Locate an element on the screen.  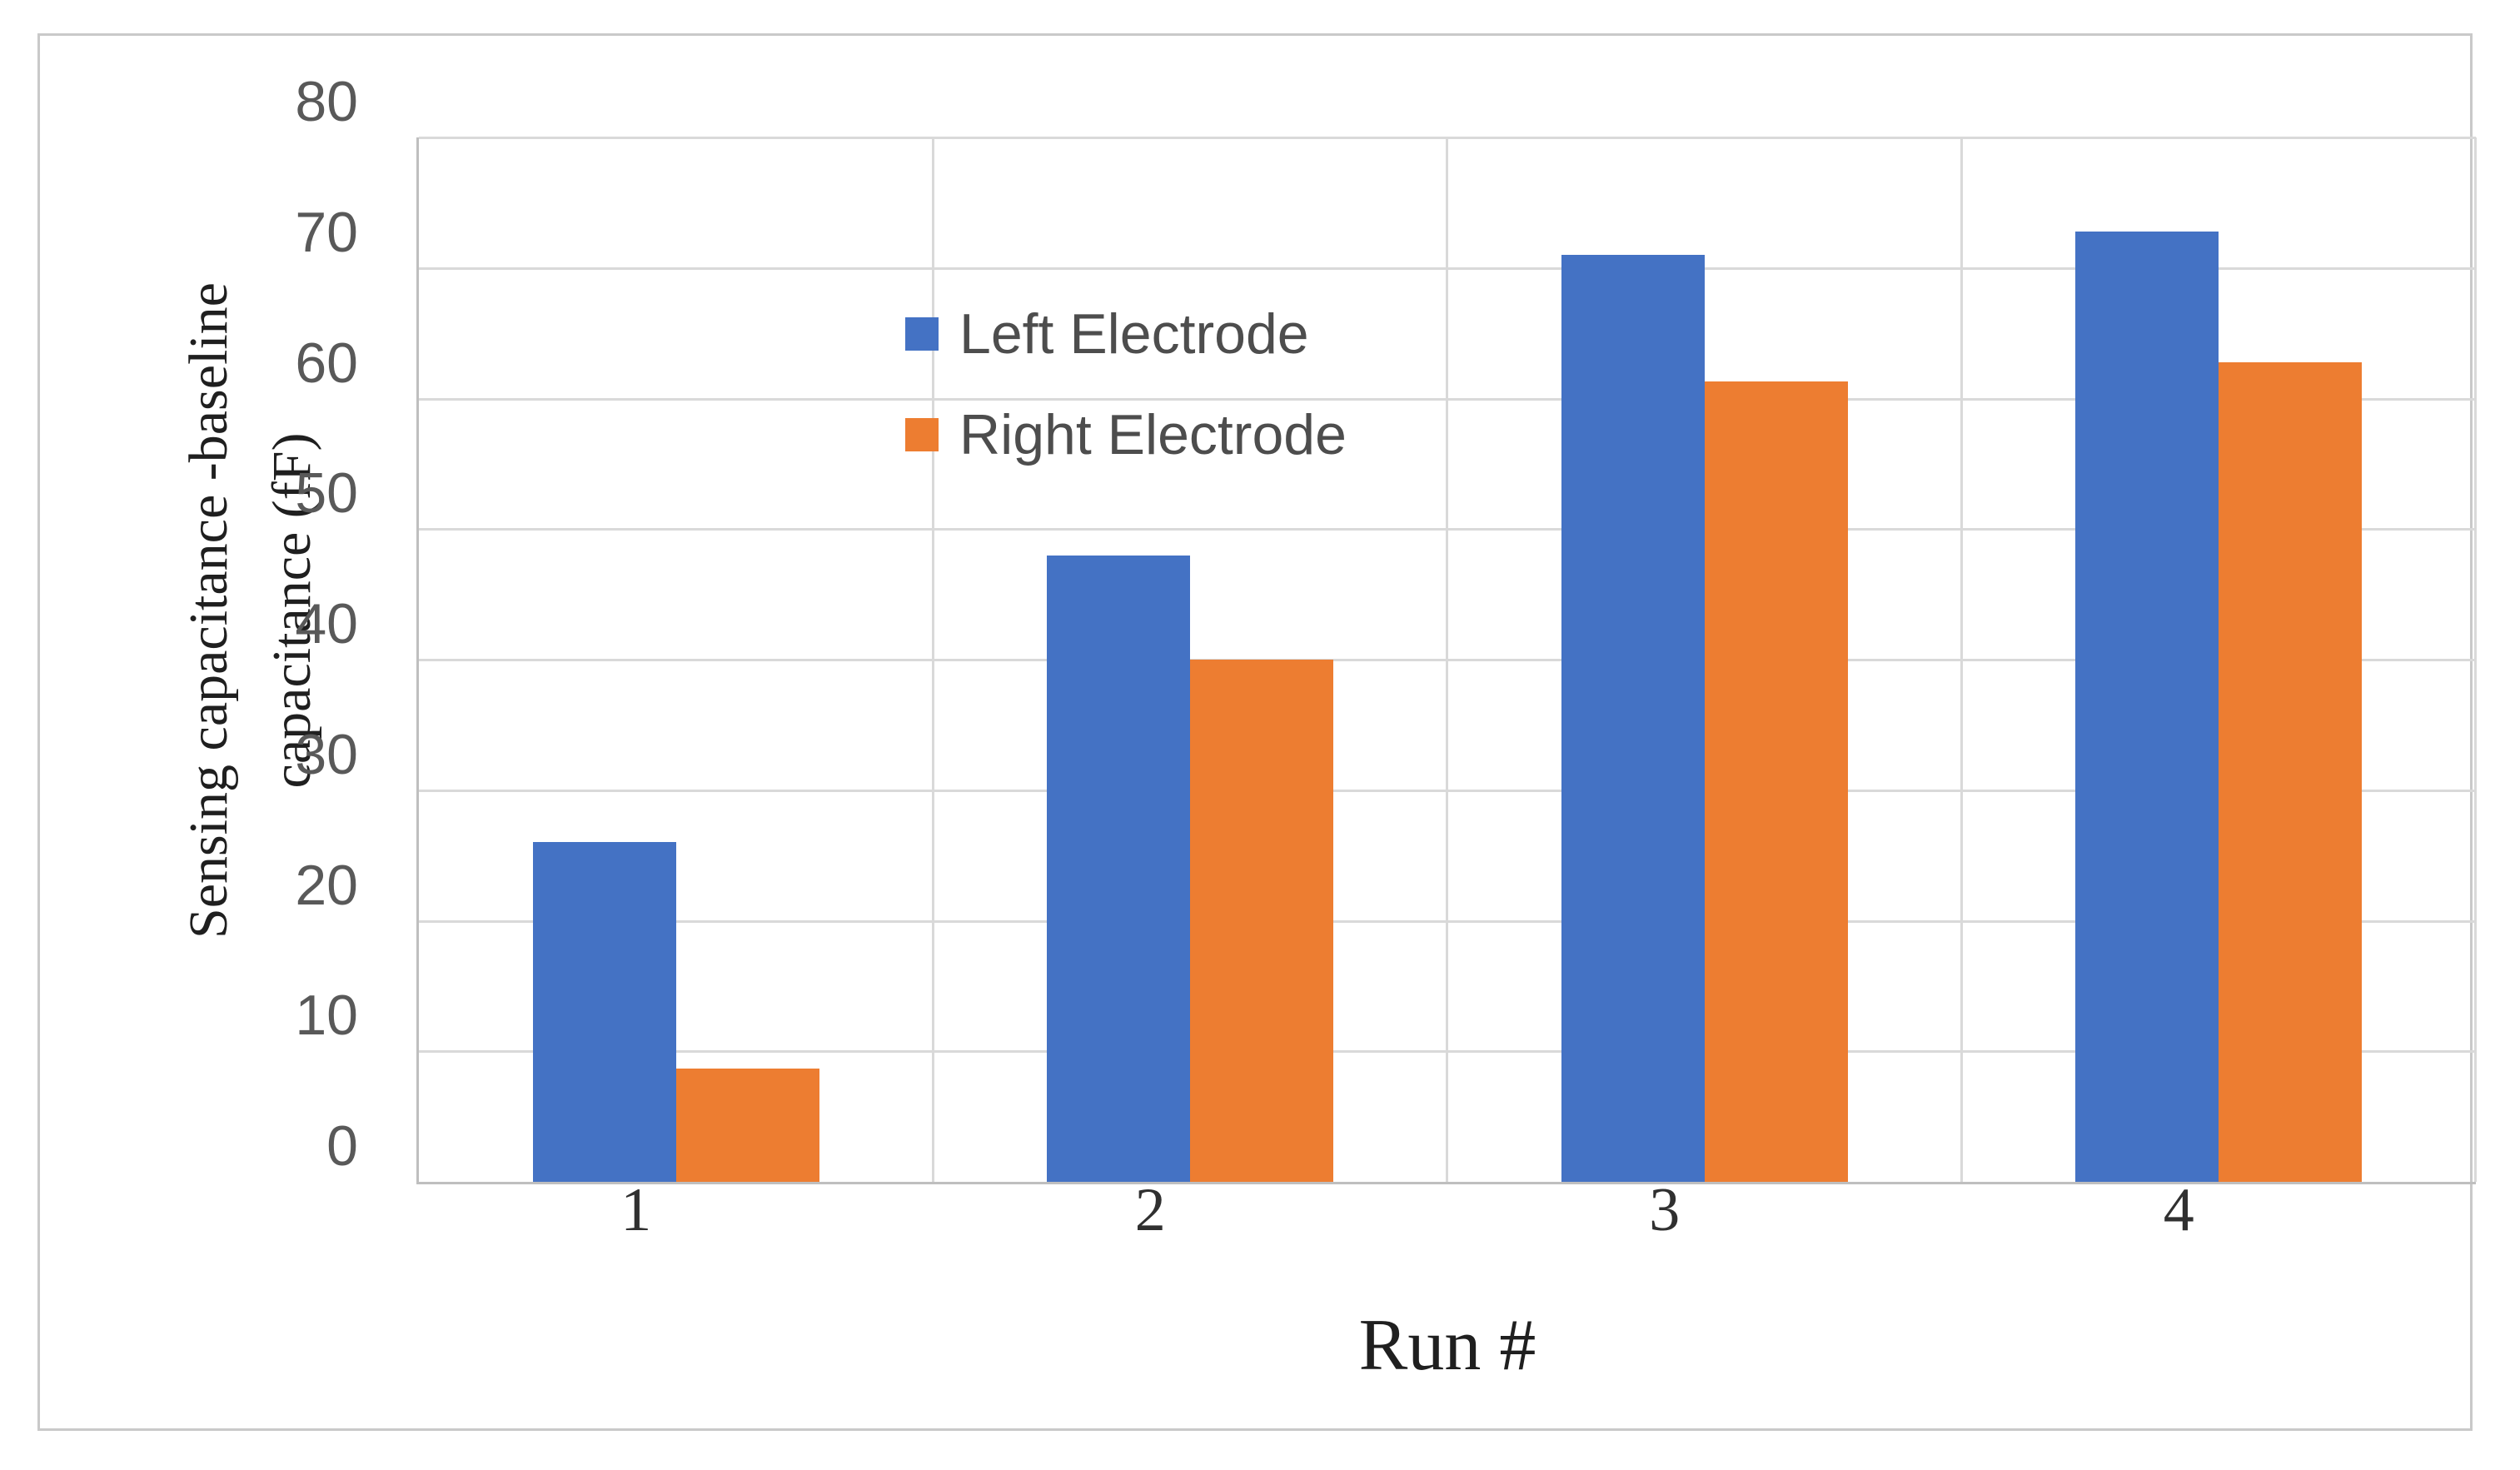
legend-item-left-electrode: Left Electrode is located at coordinates (1126, 334).